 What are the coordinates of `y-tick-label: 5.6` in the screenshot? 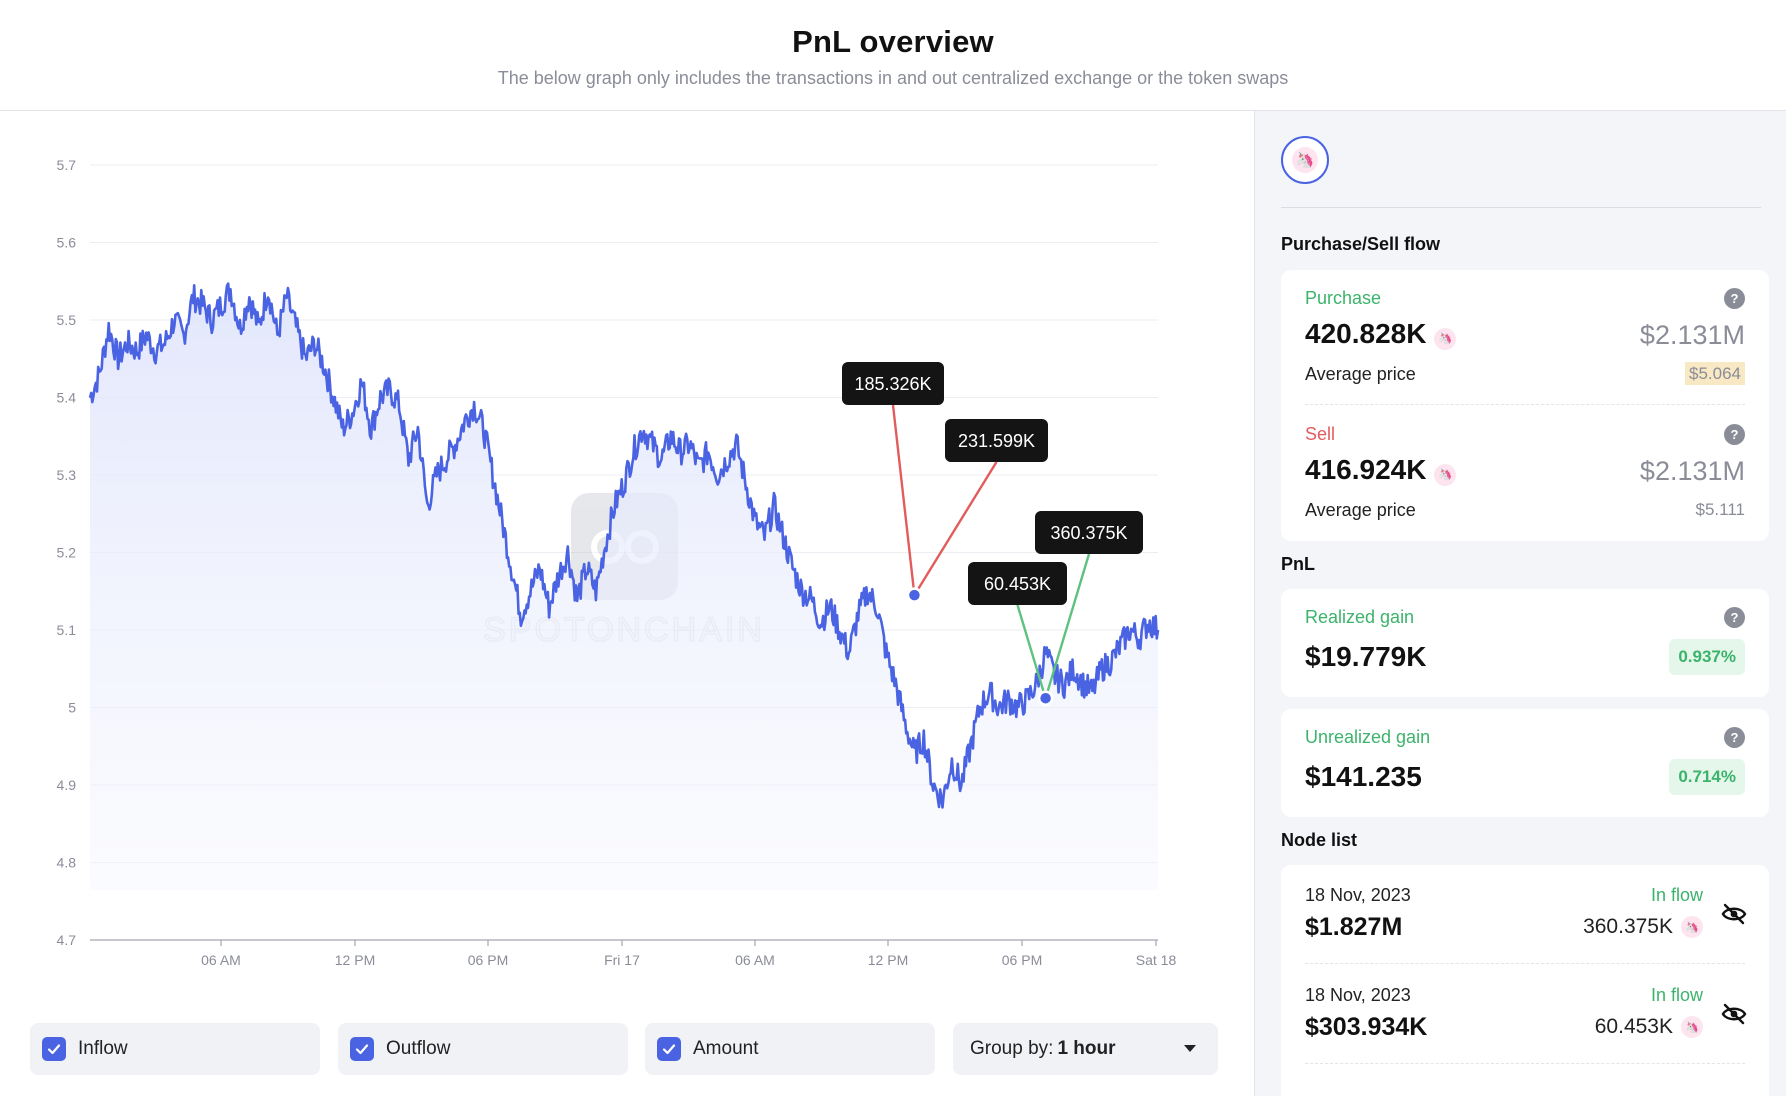 It's located at (67, 243).